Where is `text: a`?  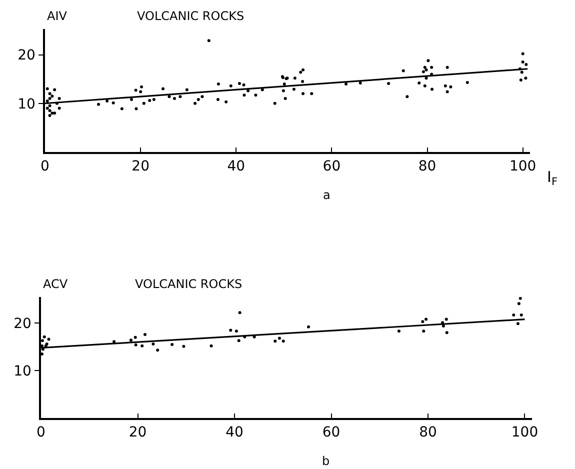 text: a is located at coordinates (326, 195).